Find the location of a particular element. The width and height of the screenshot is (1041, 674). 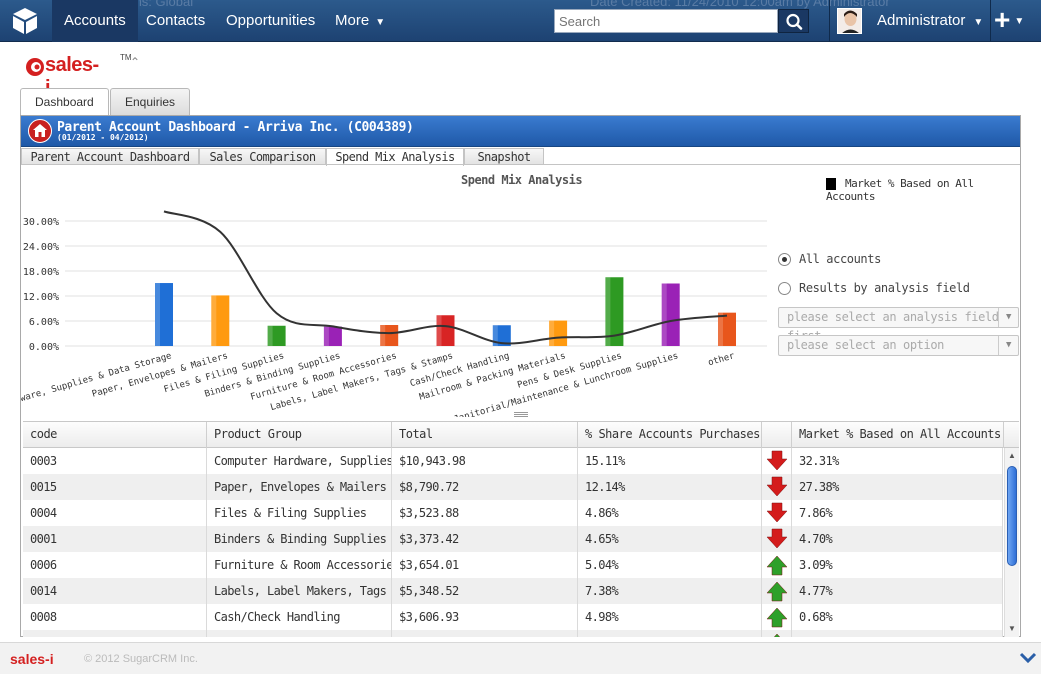

home-icon is located at coordinates (40, 131).